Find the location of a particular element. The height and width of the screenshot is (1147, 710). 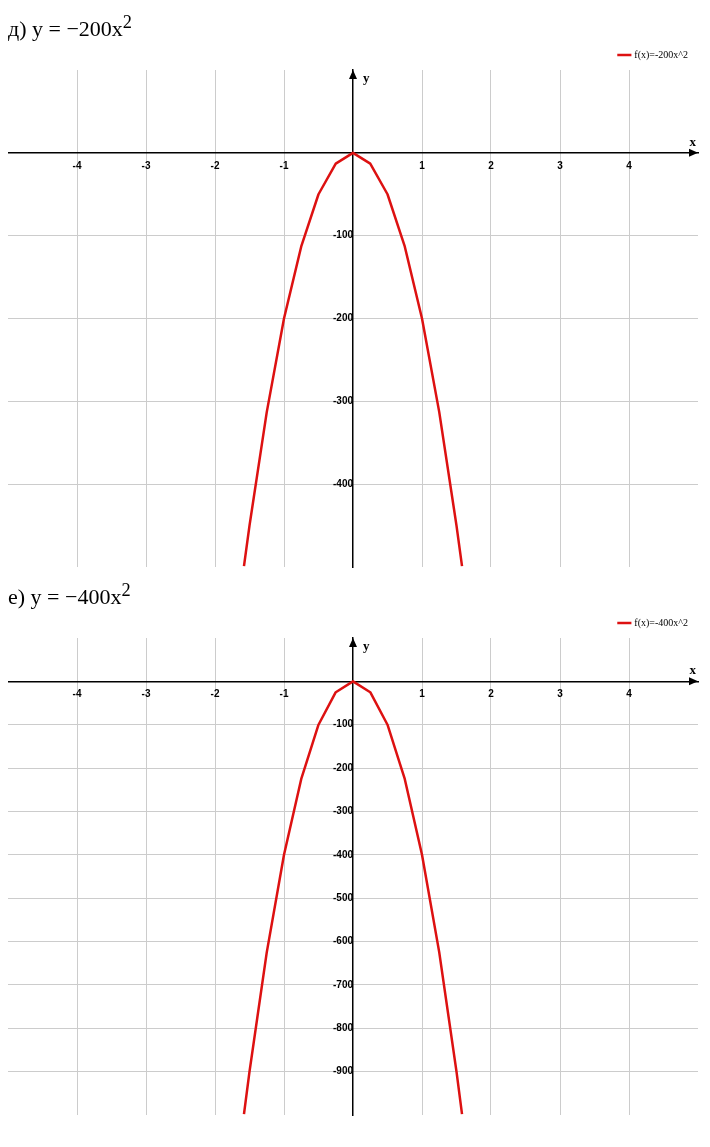

y-tick-label: -900 is located at coordinates (343, 1071).